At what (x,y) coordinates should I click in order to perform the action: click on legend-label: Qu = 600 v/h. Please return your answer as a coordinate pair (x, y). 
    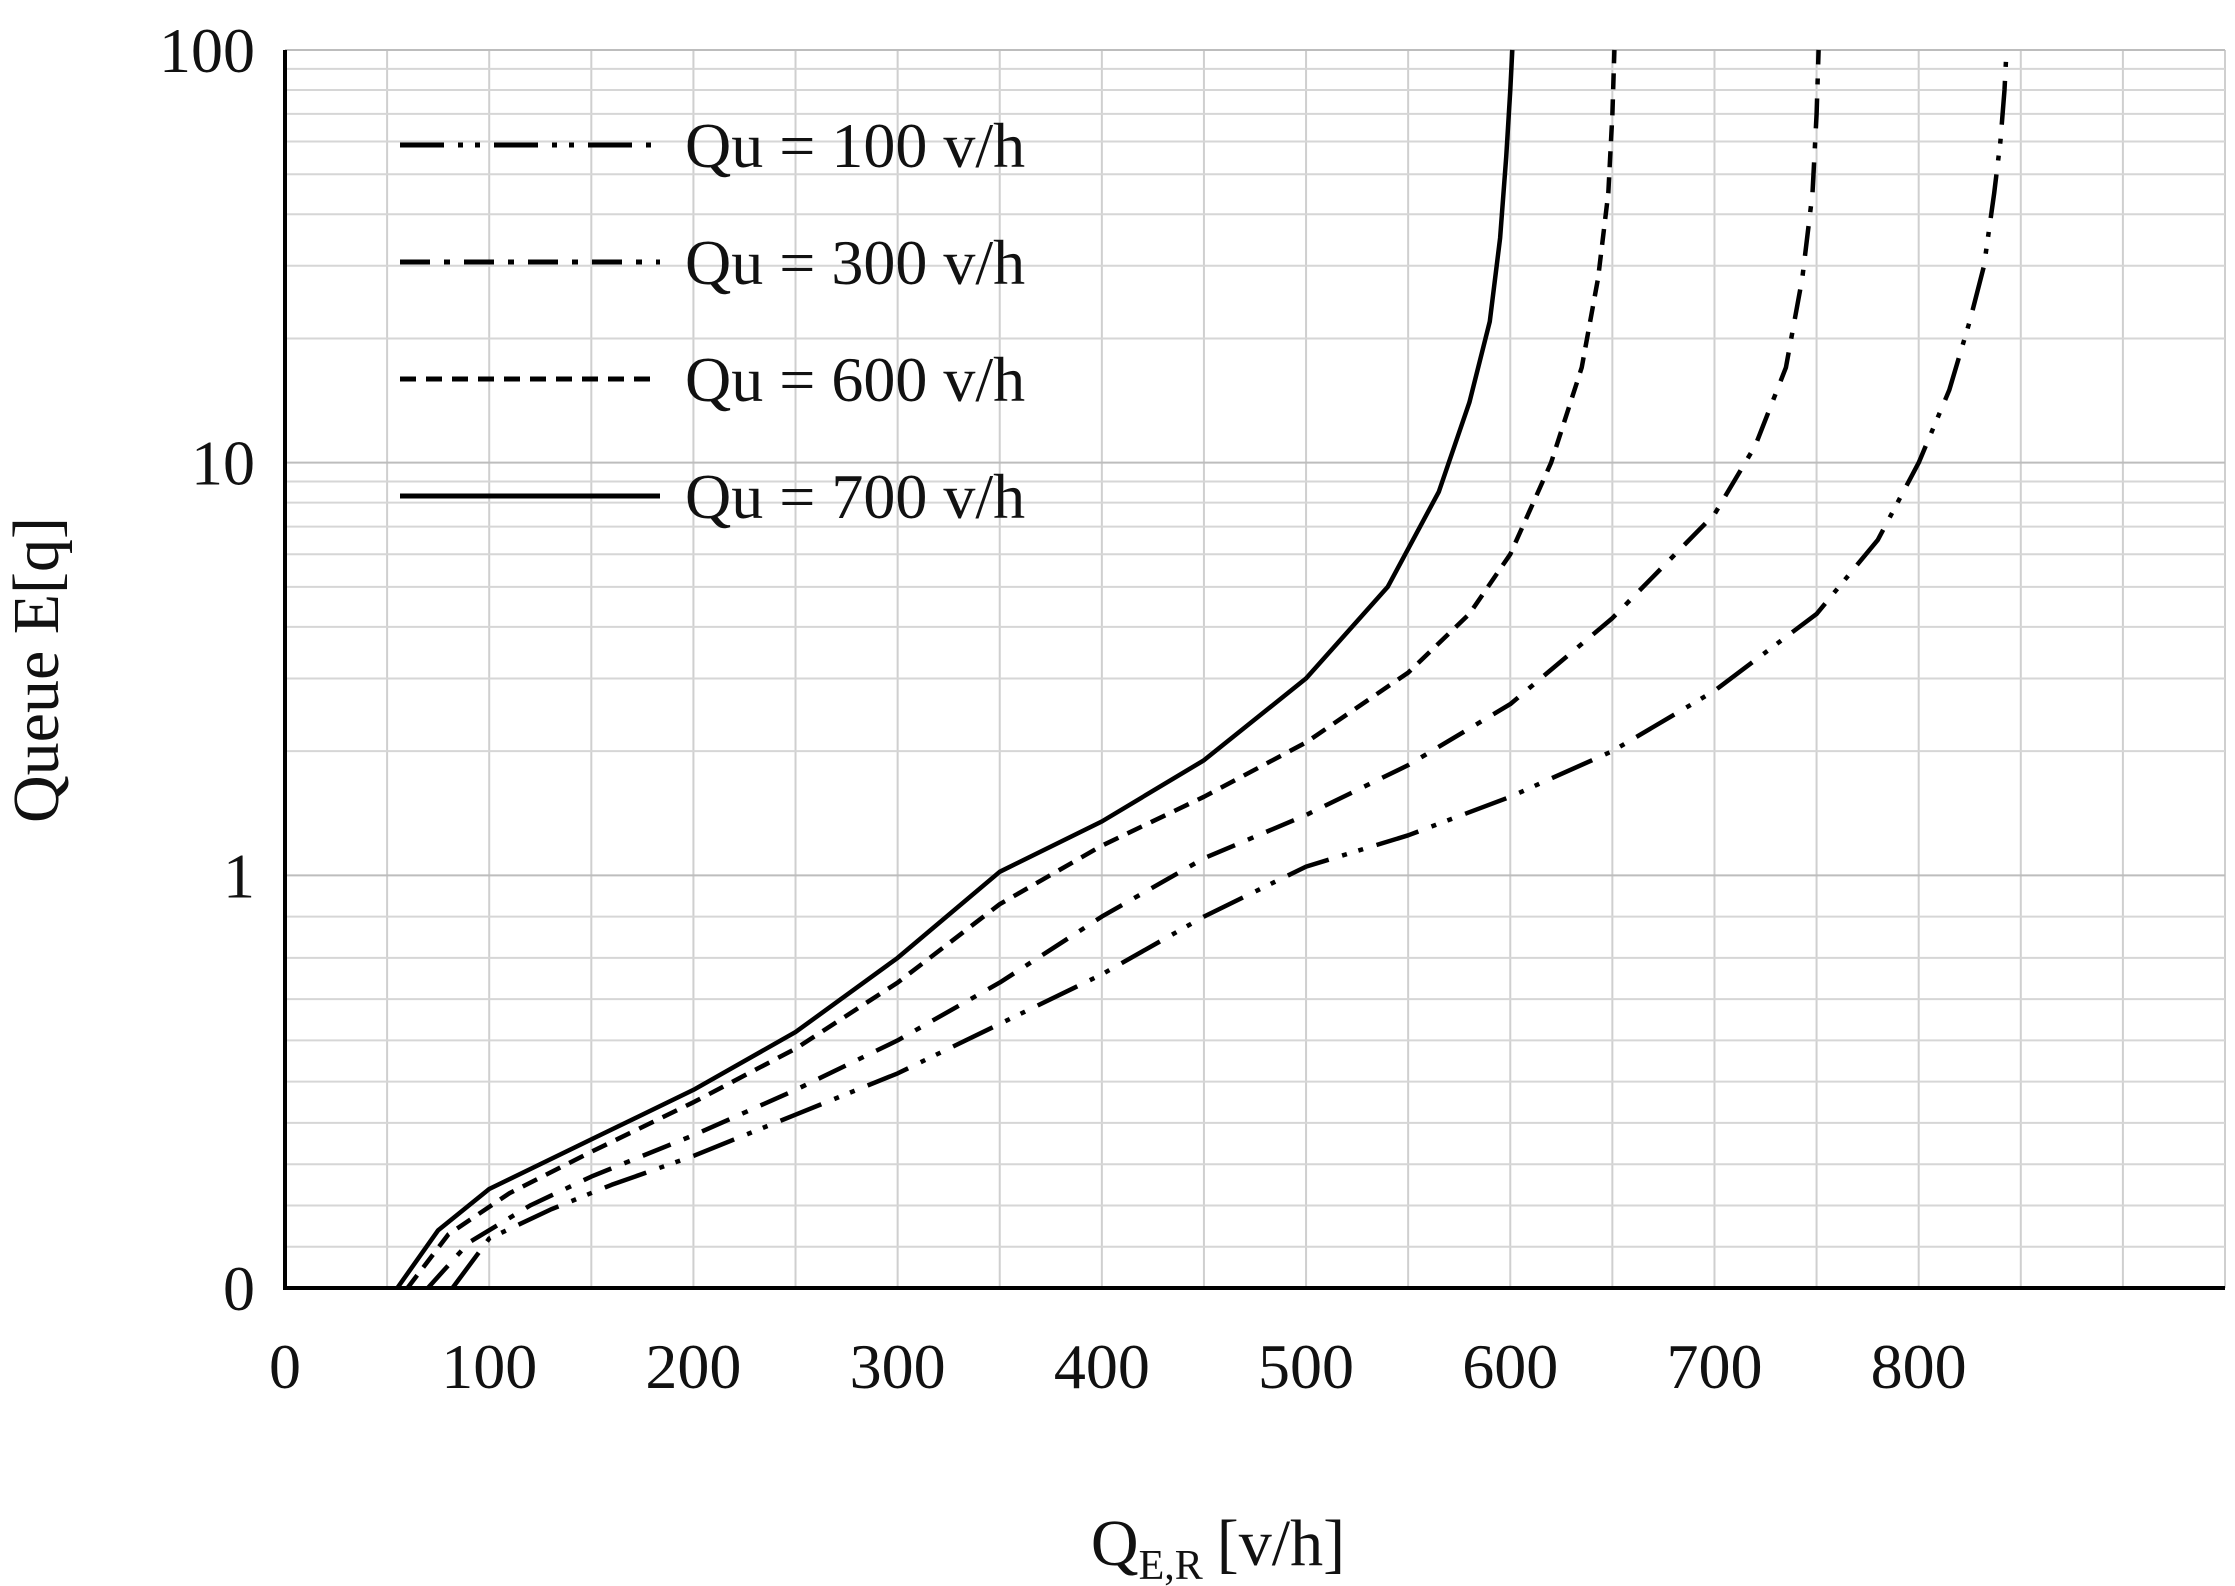
    Looking at the image, I should click on (855, 379).